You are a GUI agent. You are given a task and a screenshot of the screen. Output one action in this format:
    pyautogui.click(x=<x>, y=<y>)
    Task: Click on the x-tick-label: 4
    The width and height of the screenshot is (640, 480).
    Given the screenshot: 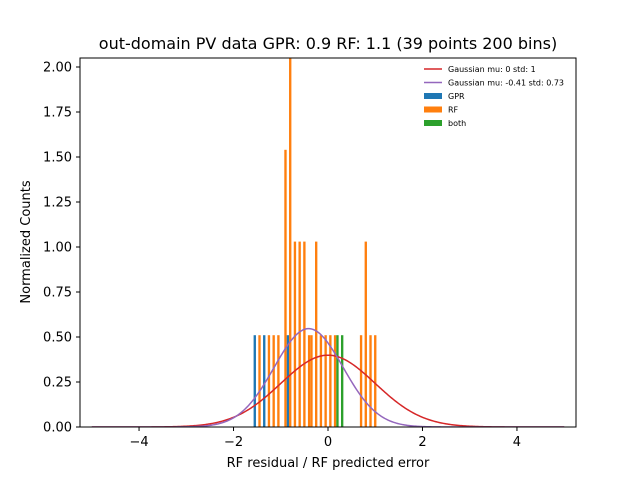 What is the action you would take?
    pyautogui.click(x=517, y=442)
    